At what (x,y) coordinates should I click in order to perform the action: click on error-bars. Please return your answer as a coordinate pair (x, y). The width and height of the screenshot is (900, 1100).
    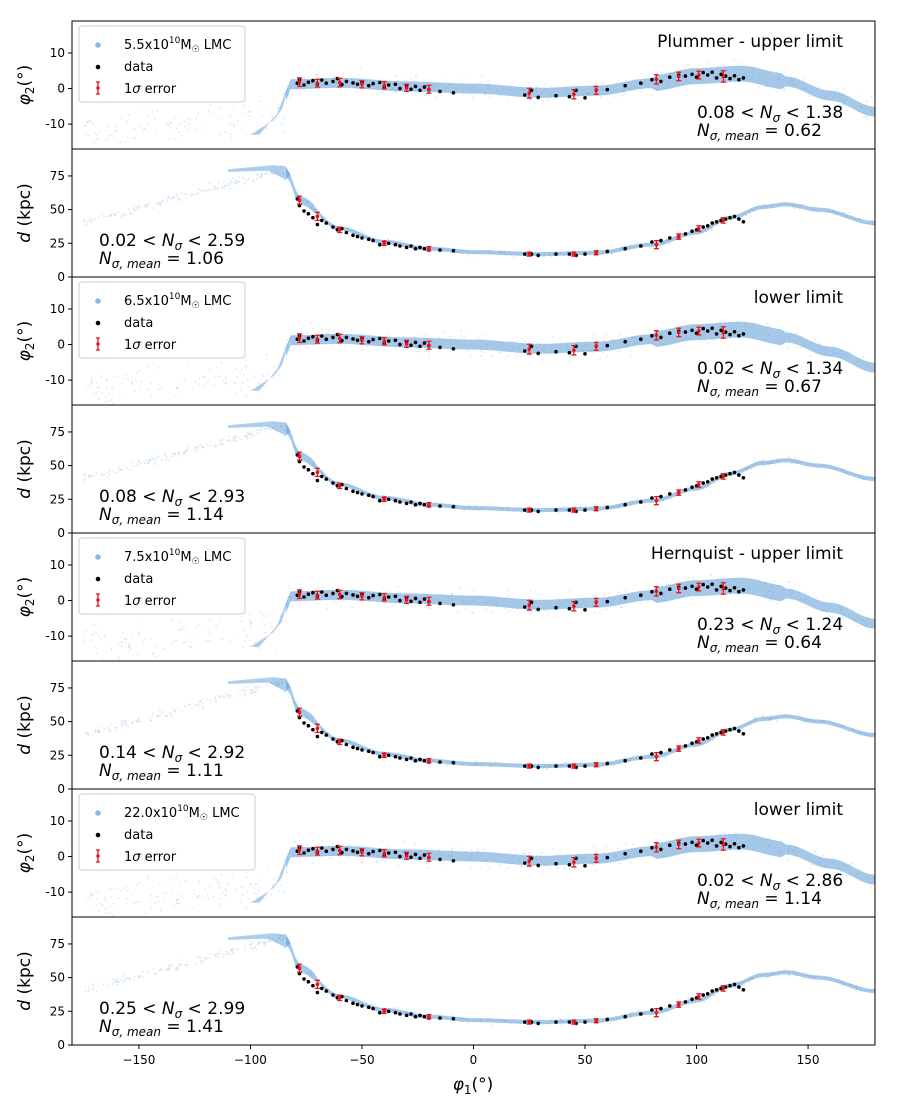
    Looking at the image, I should click on (511, 738).